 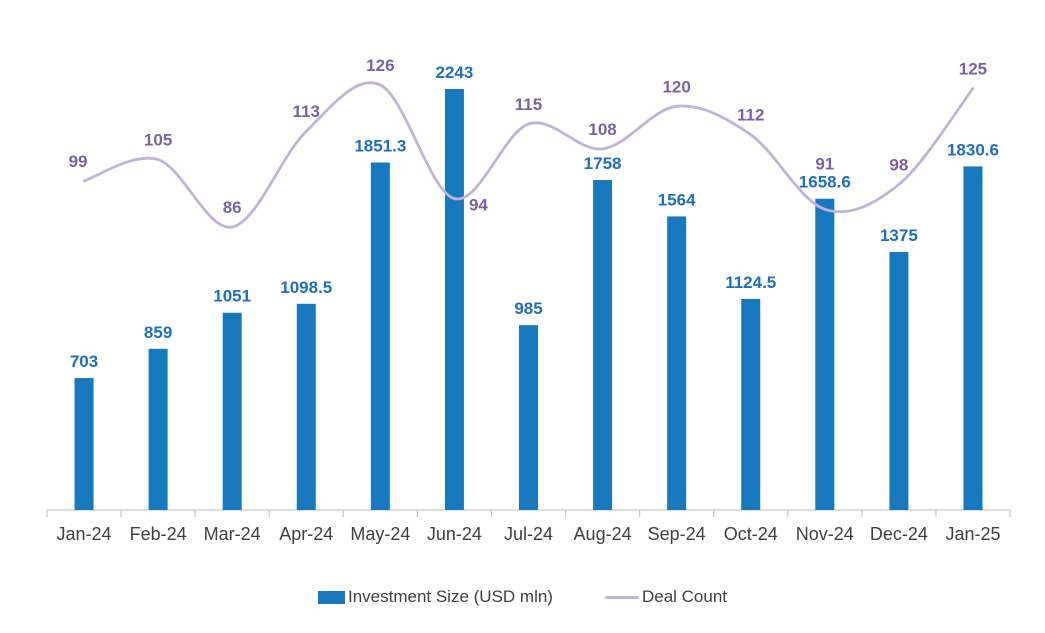 I want to click on bar-value-label: 859, so click(x=158, y=332).